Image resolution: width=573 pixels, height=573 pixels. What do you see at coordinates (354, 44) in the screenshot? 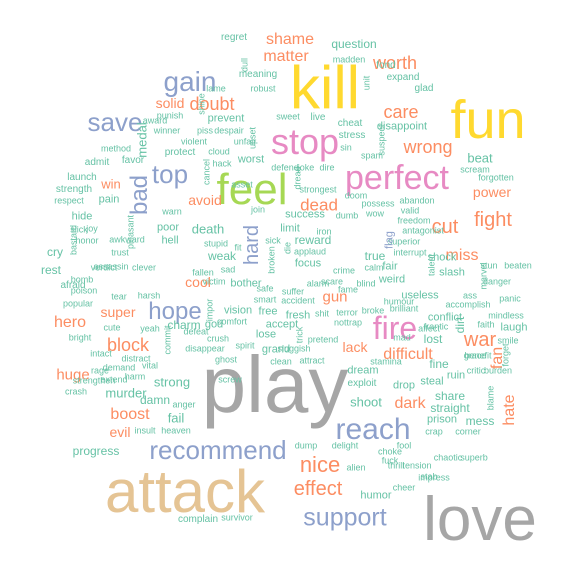
I see `cloud-word: question` at bounding box center [354, 44].